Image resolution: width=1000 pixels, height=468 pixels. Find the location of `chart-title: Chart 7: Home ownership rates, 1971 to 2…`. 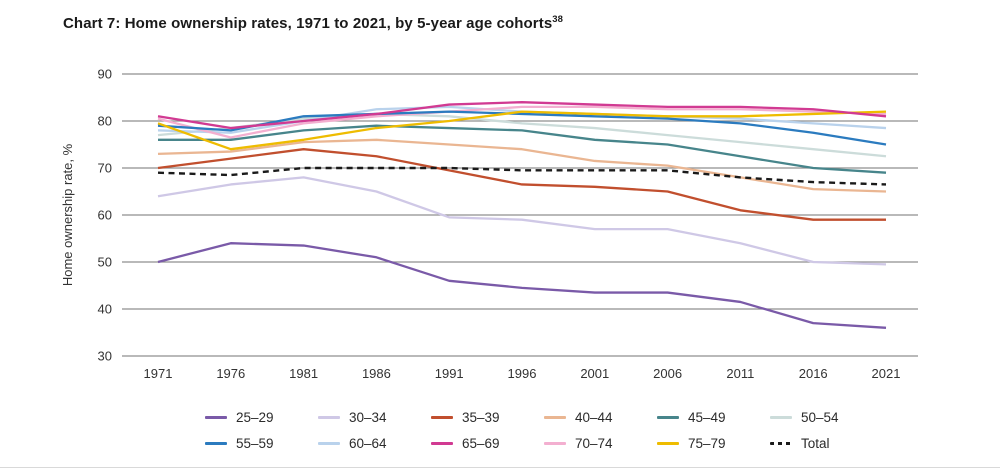

chart-title: Chart 7: Home ownership rates, 1971 to 2… is located at coordinates (313, 23).